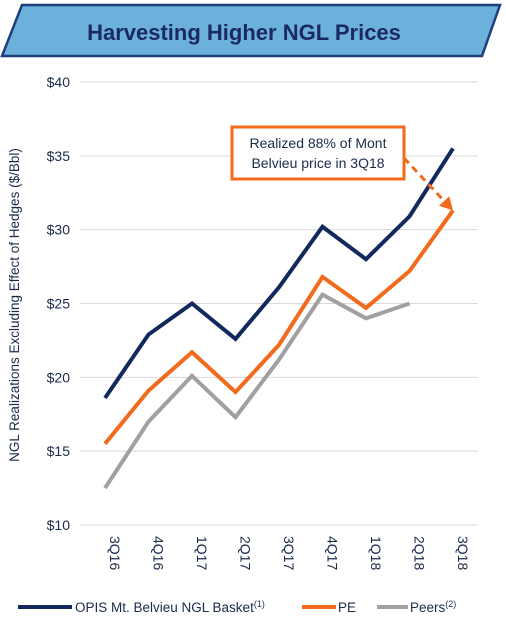 Image resolution: width=506 pixels, height=624 pixels. What do you see at coordinates (159, 553) in the screenshot?
I see `x-tick-label: 4Q16` at bounding box center [159, 553].